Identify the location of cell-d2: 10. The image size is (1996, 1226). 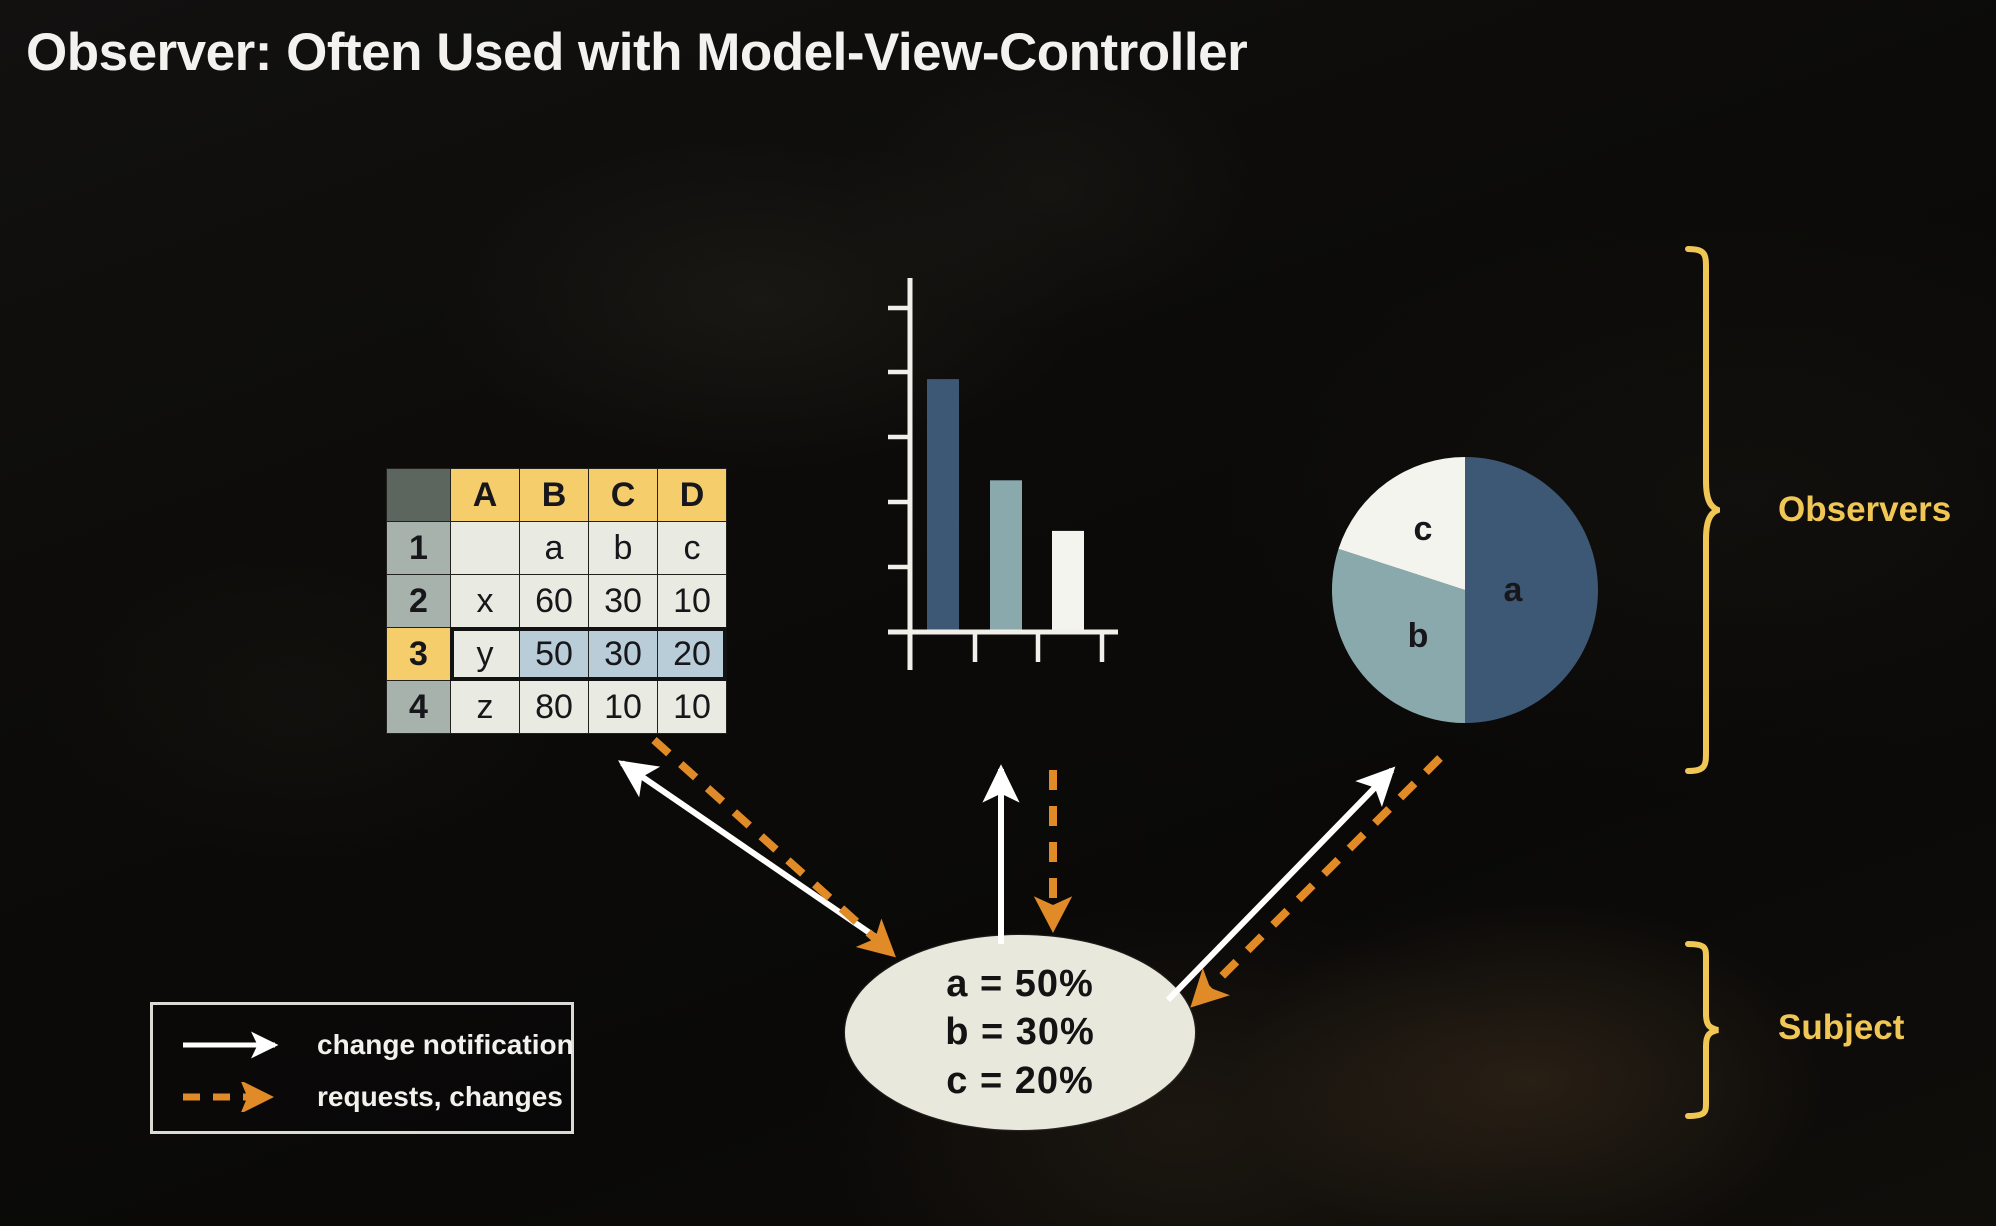
(692, 601).